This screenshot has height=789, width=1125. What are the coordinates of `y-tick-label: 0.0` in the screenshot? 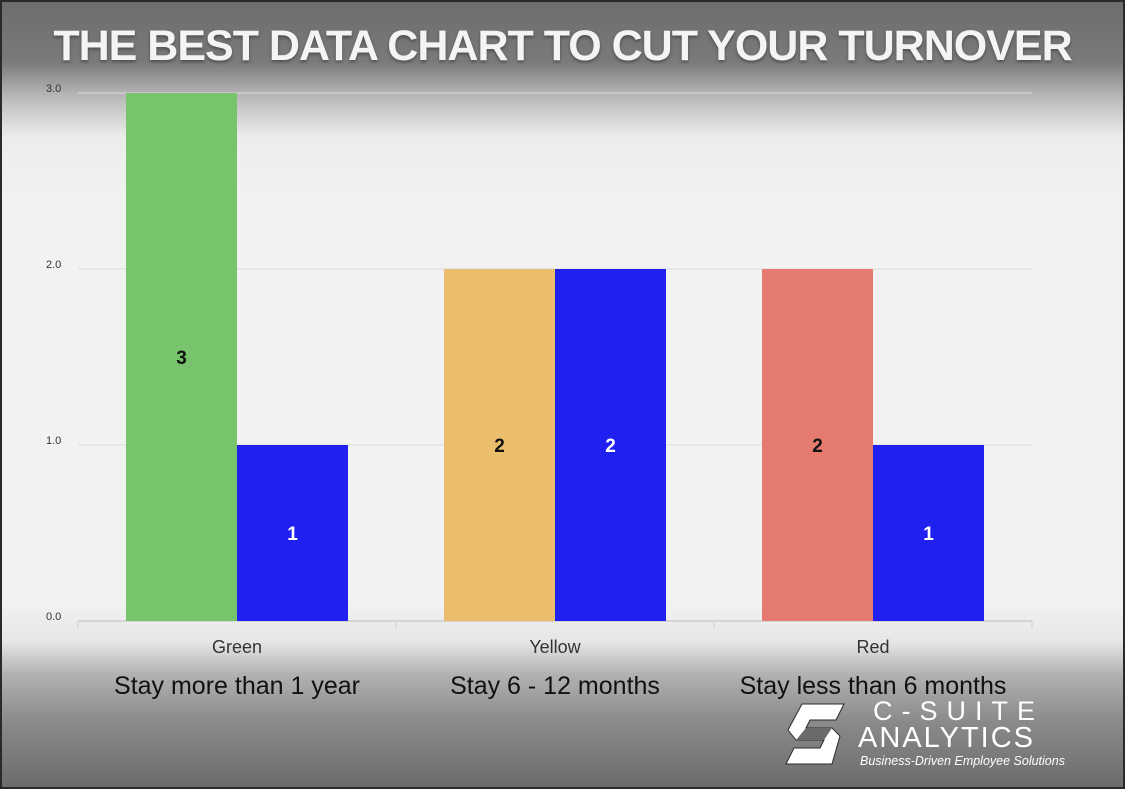 It's located at (53, 617).